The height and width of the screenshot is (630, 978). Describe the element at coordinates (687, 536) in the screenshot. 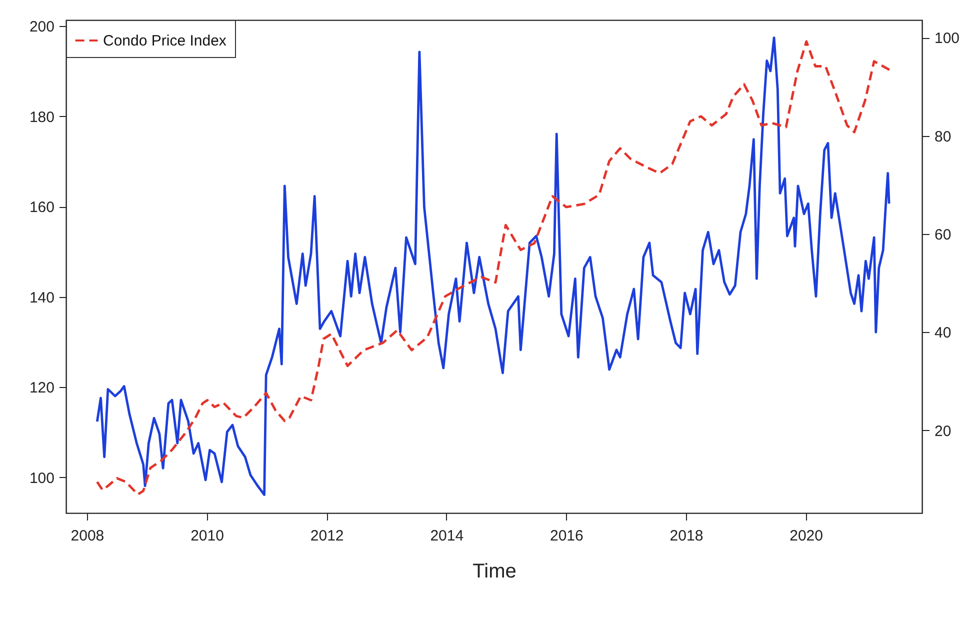

I see `x-tick-label: 2018` at that location.